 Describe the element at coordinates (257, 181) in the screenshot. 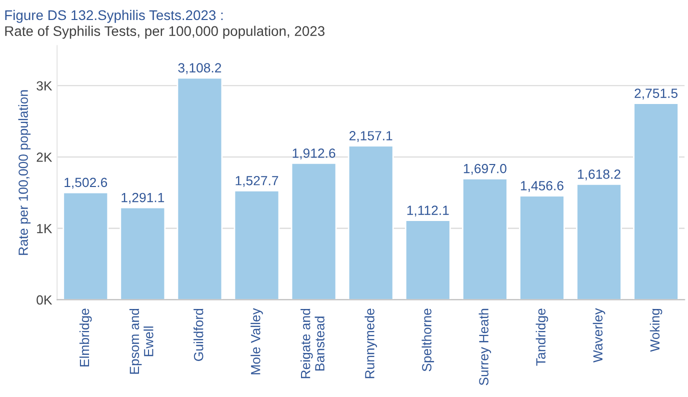

I see `data-label: 1,527.7` at that location.